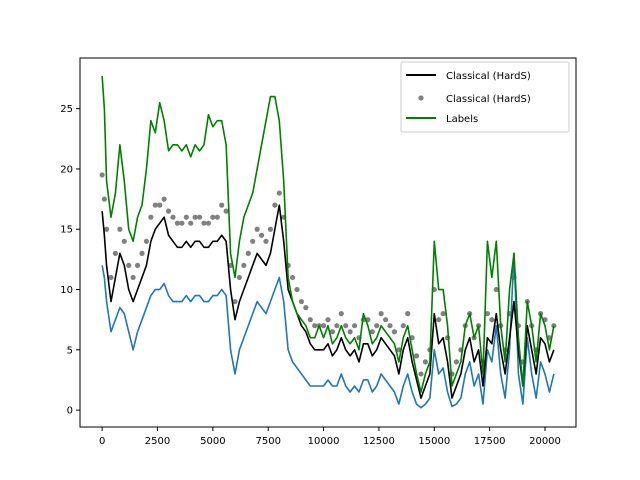  Describe the element at coordinates (66, 230) in the screenshot. I see `y-tick-label: 15` at that location.